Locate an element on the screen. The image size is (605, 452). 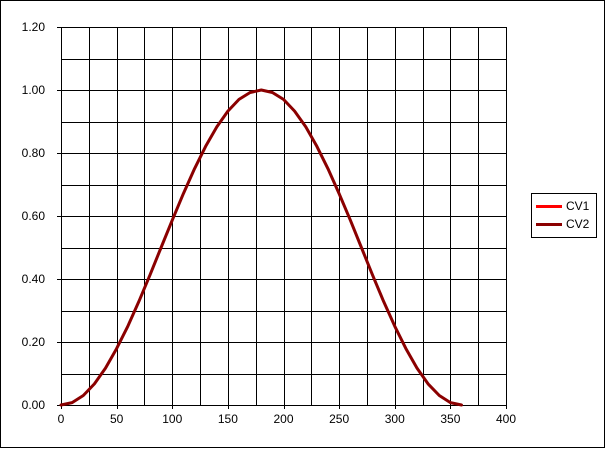
x-tick-label: 50 is located at coordinates (117, 419).